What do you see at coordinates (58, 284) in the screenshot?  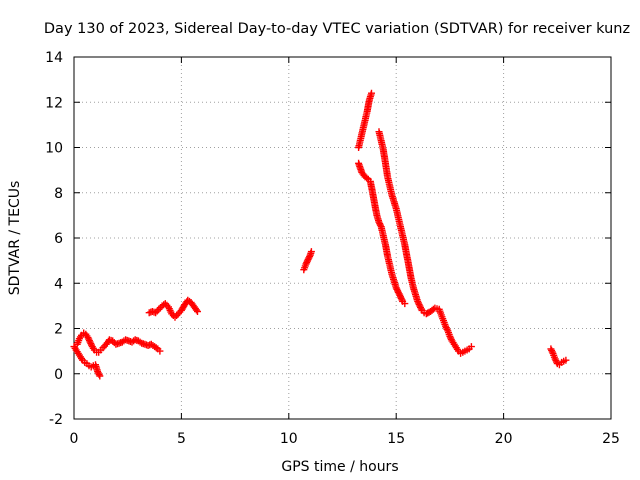 I see `y-tick-label: 4` at bounding box center [58, 284].